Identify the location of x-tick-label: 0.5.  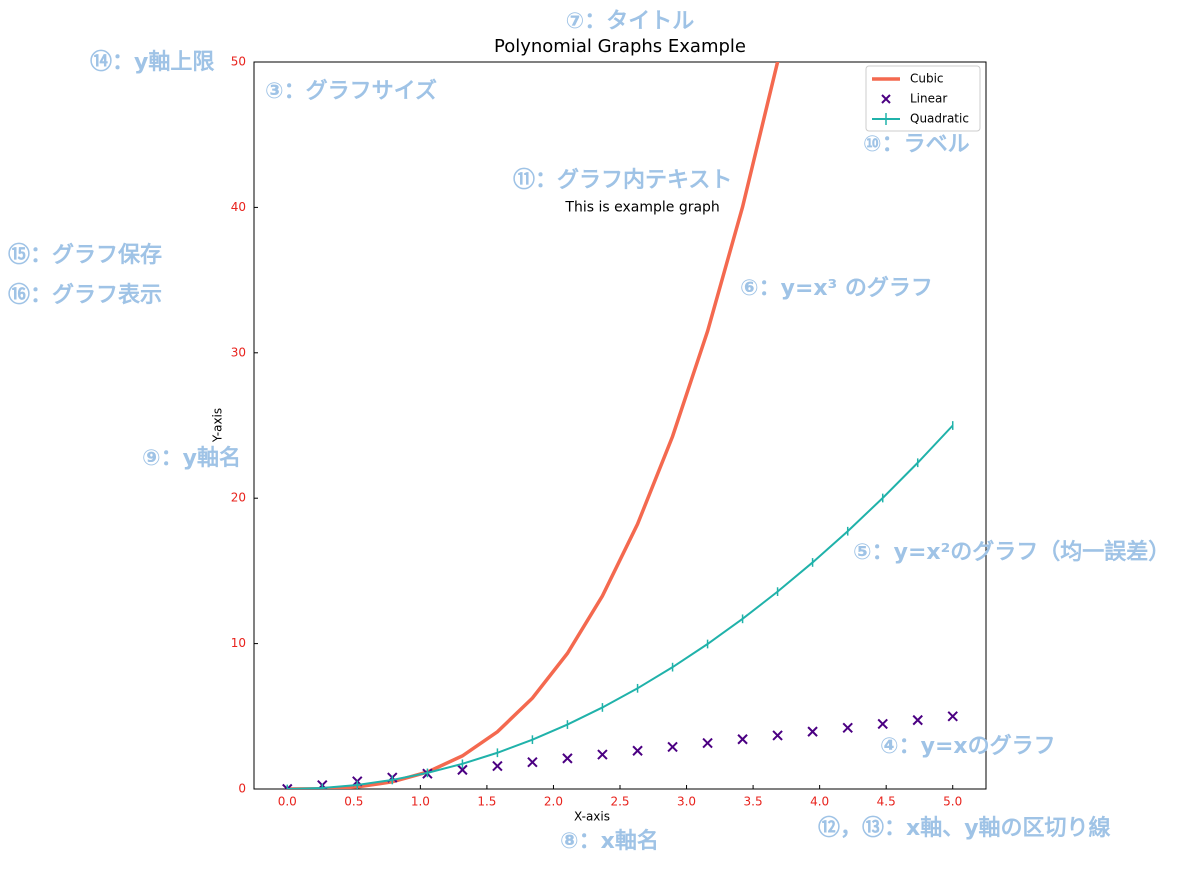
(353, 802).